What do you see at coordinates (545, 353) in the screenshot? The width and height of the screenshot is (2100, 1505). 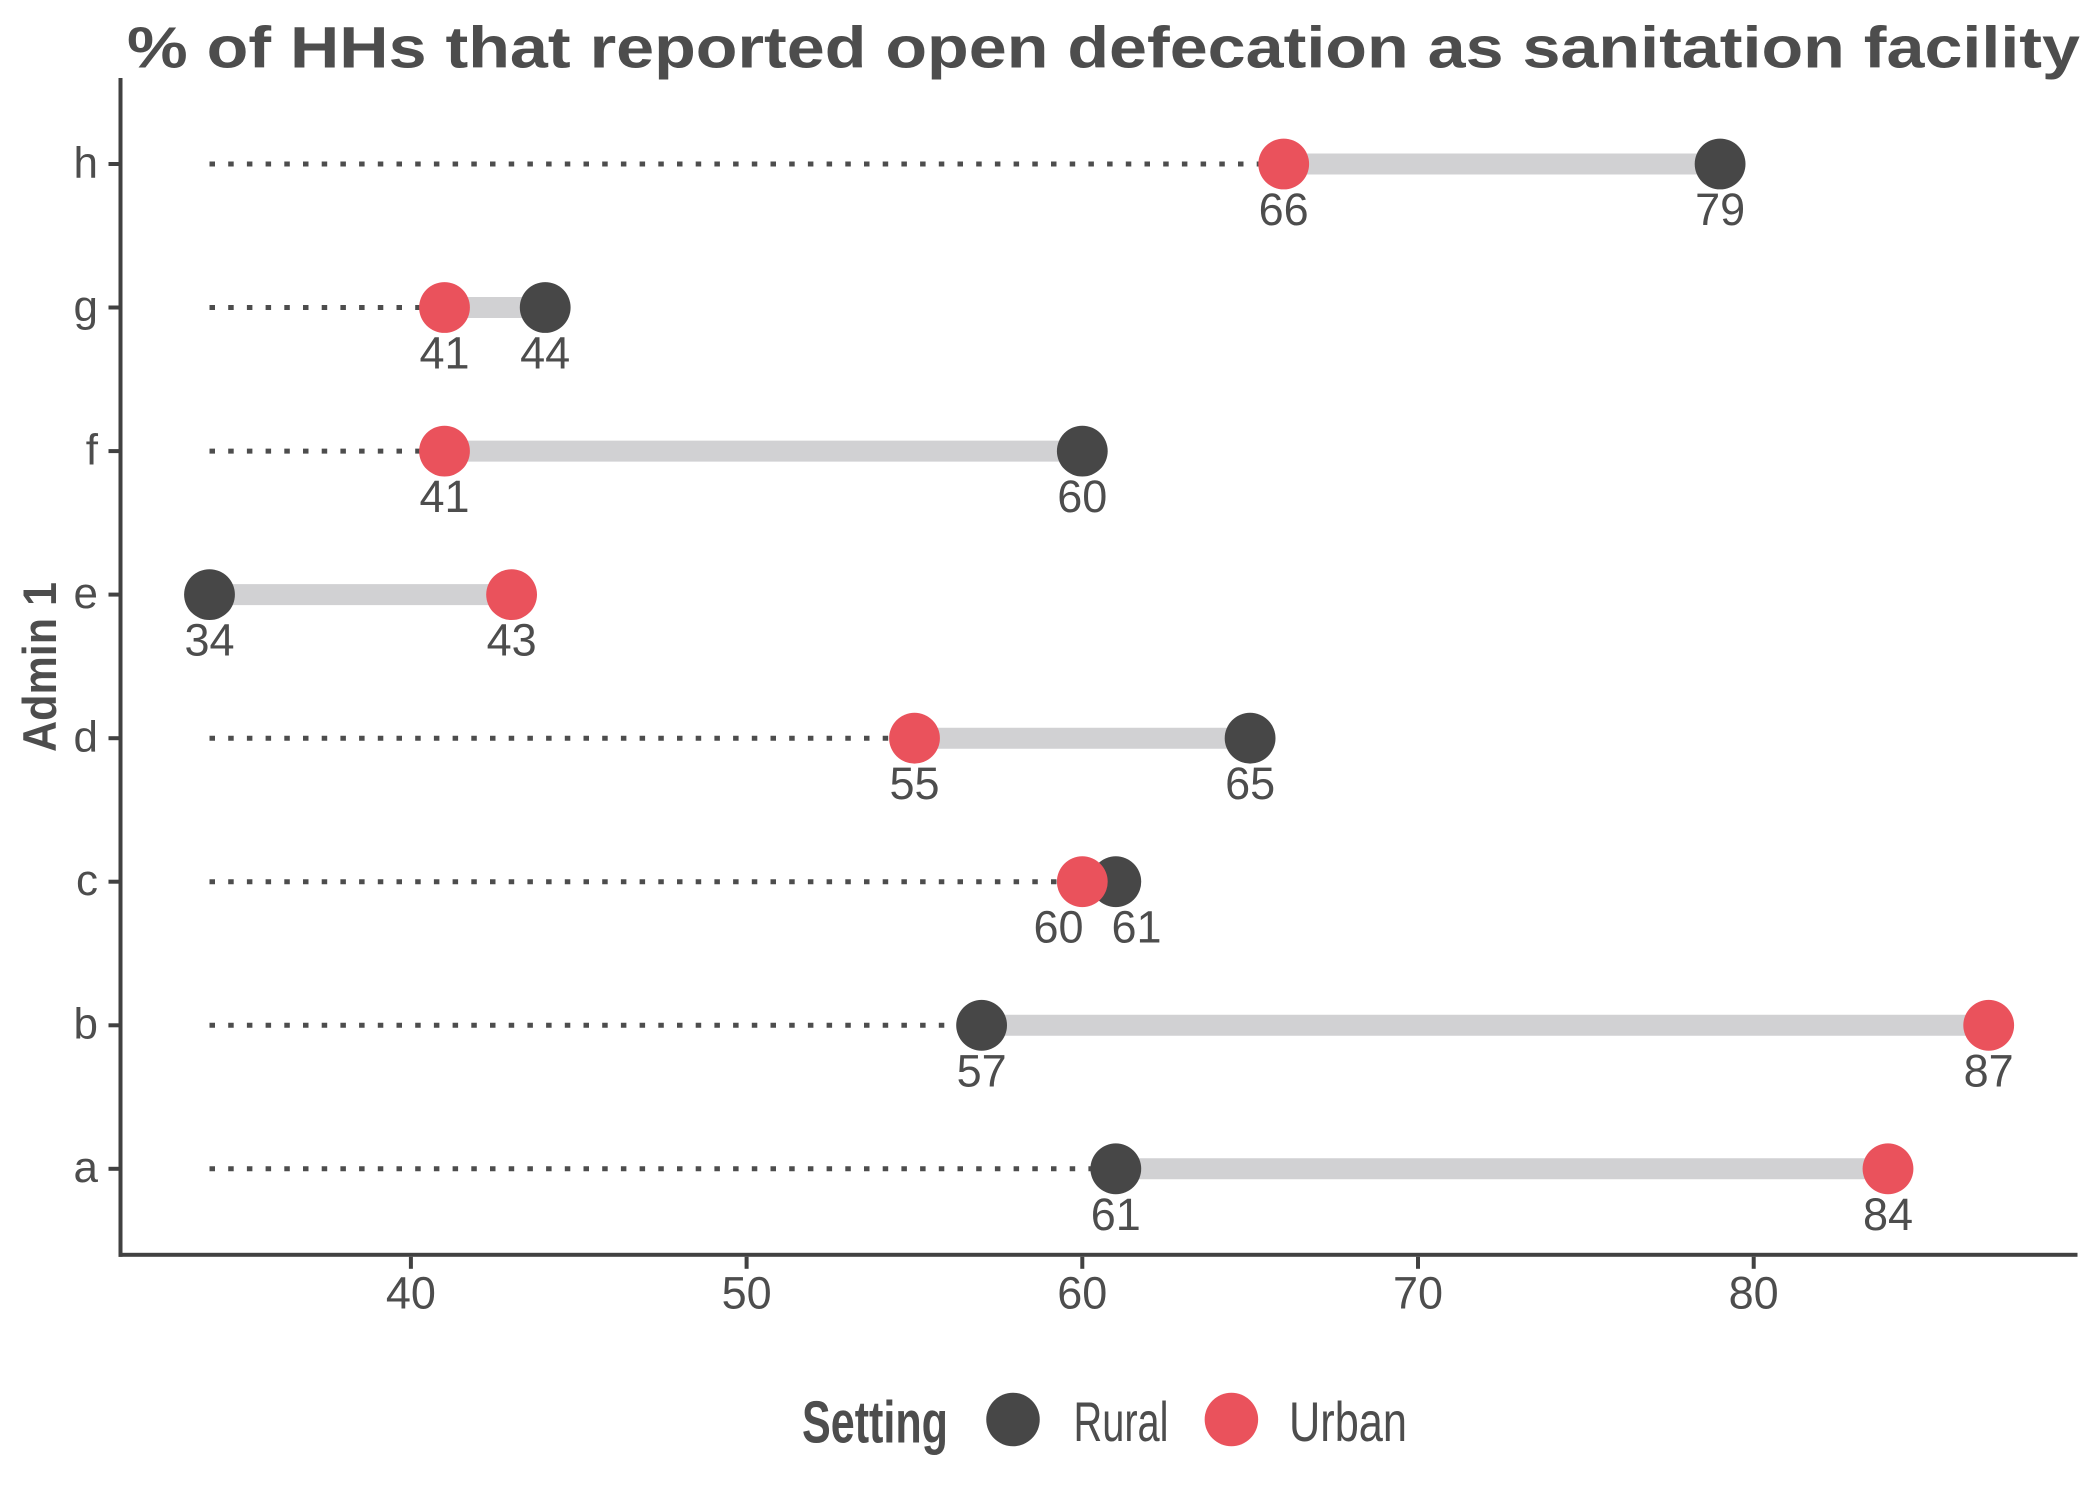 I see `svg-text: 44` at bounding box center [545, 353].